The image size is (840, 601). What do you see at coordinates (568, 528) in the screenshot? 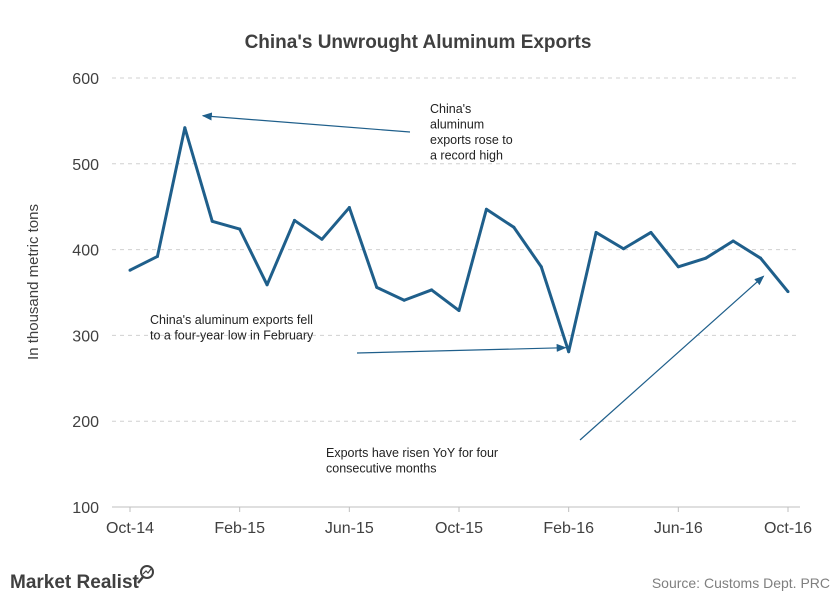
I see `x-tick-label: Feb-16` at bounding box center [568, 528].